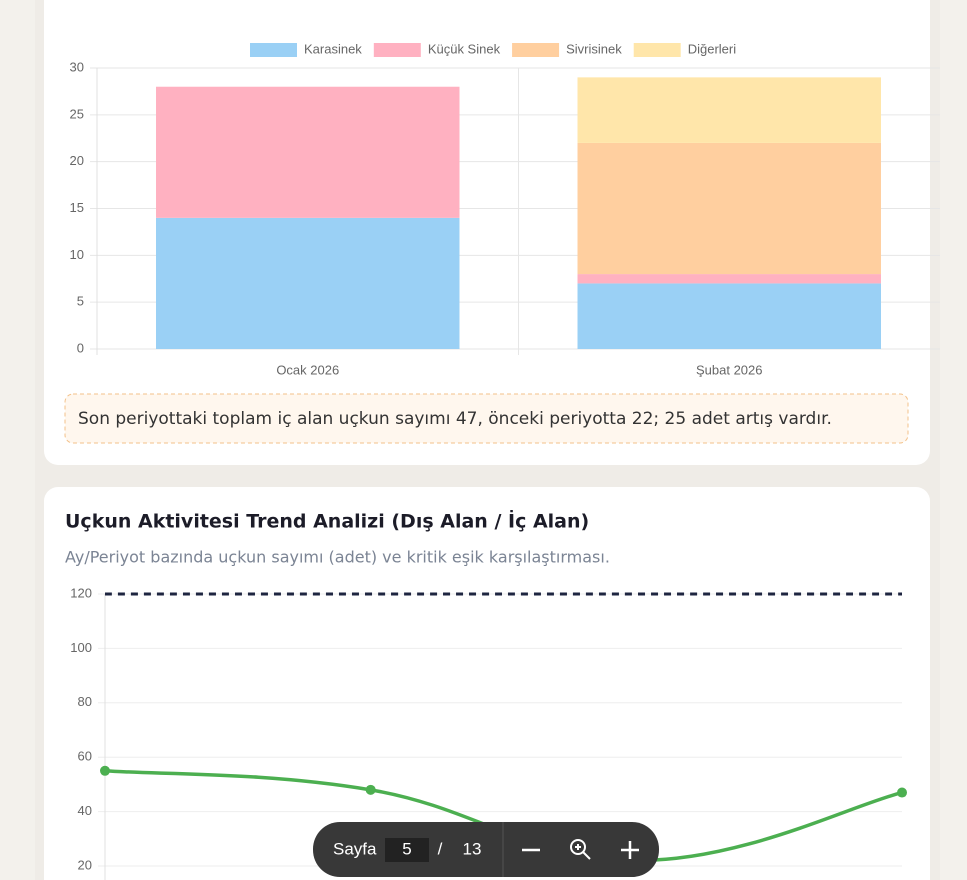  Describe the element at coordinates (81, 647) in the screenshot. I see `y-tick-label: 100` at that location.